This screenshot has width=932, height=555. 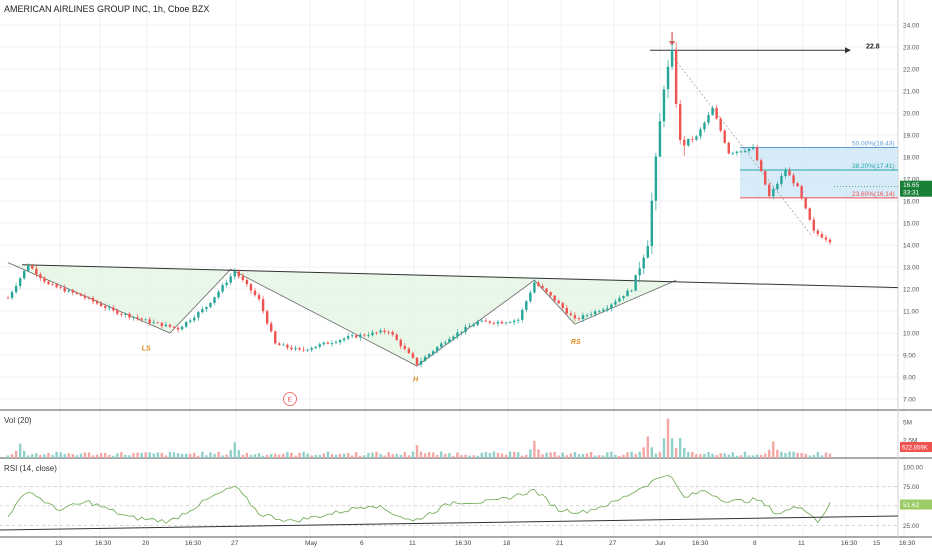 I want to click on target-label: 22.8, so click(x=873, y=46).